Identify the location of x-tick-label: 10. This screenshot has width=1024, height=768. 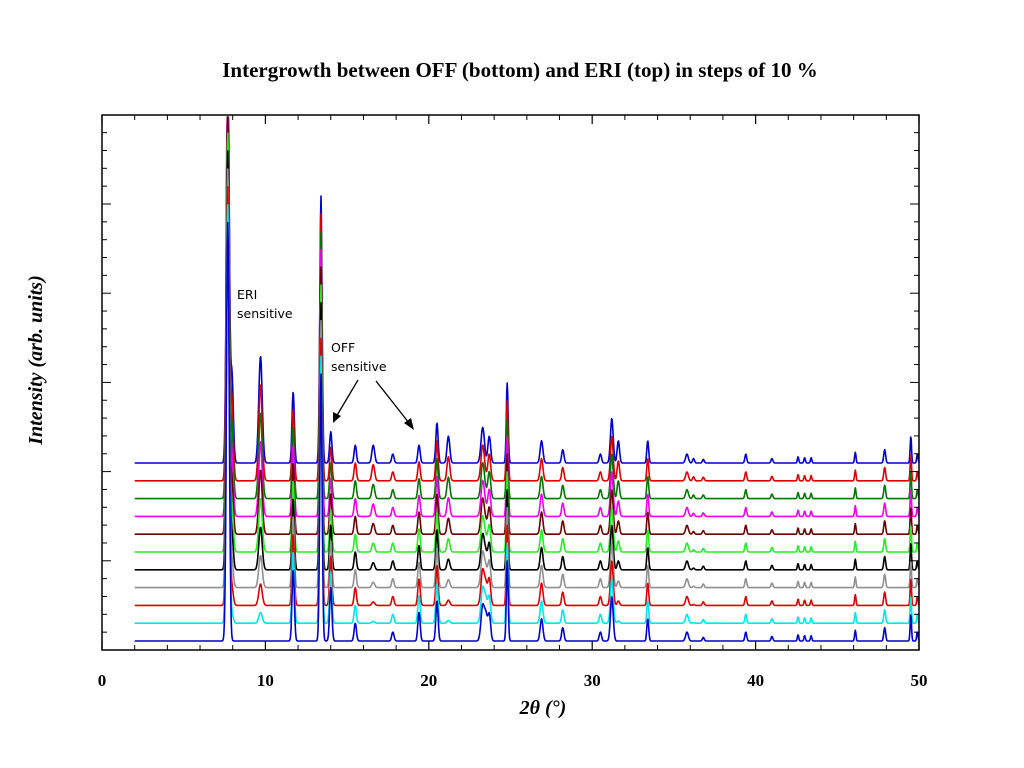
(265, 680).